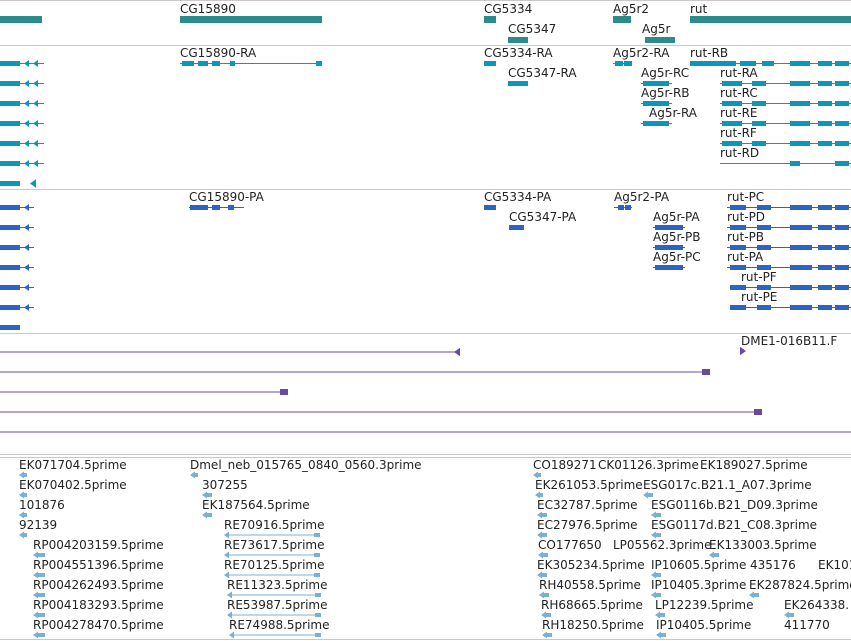 Image resolution: width=851 pixels, height=641 pixels. What do you see at coordinates (677, 237) in the screenshot?
I see `protein-label: Ag5r-PB` at bounding box center [677, 237].